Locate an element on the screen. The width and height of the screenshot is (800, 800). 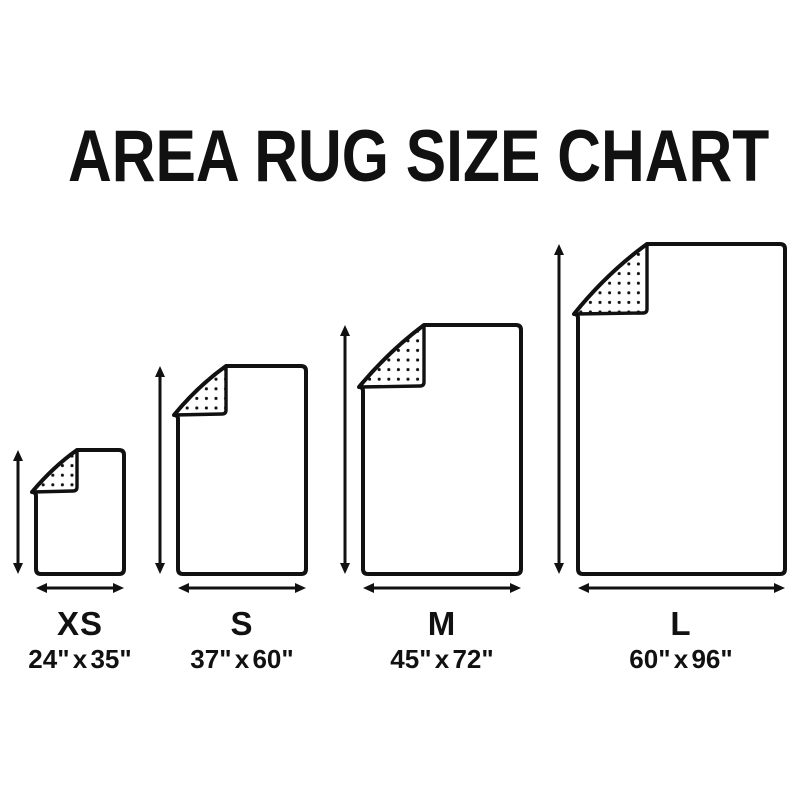
rug-size-label-l: L is located at coordinates (681, 623).